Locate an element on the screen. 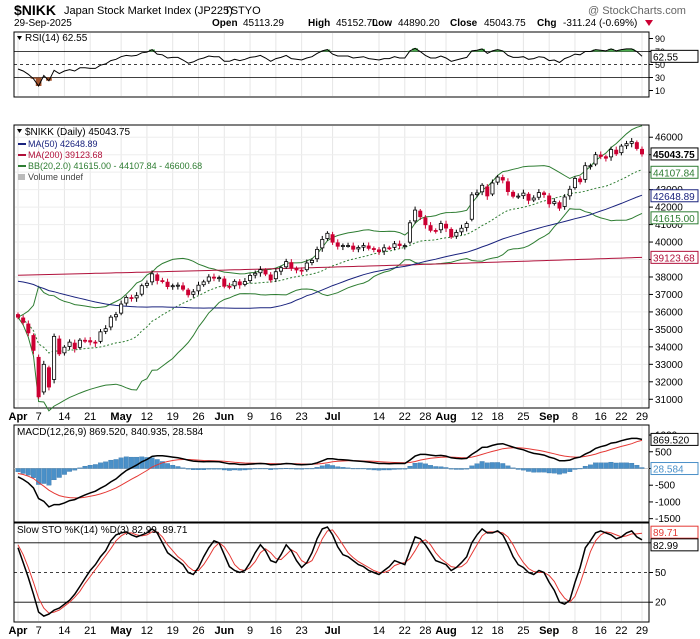 The height and width of the screenshot is (639, 700). price-xlabel: Jul is located at coordinates (333, 417).